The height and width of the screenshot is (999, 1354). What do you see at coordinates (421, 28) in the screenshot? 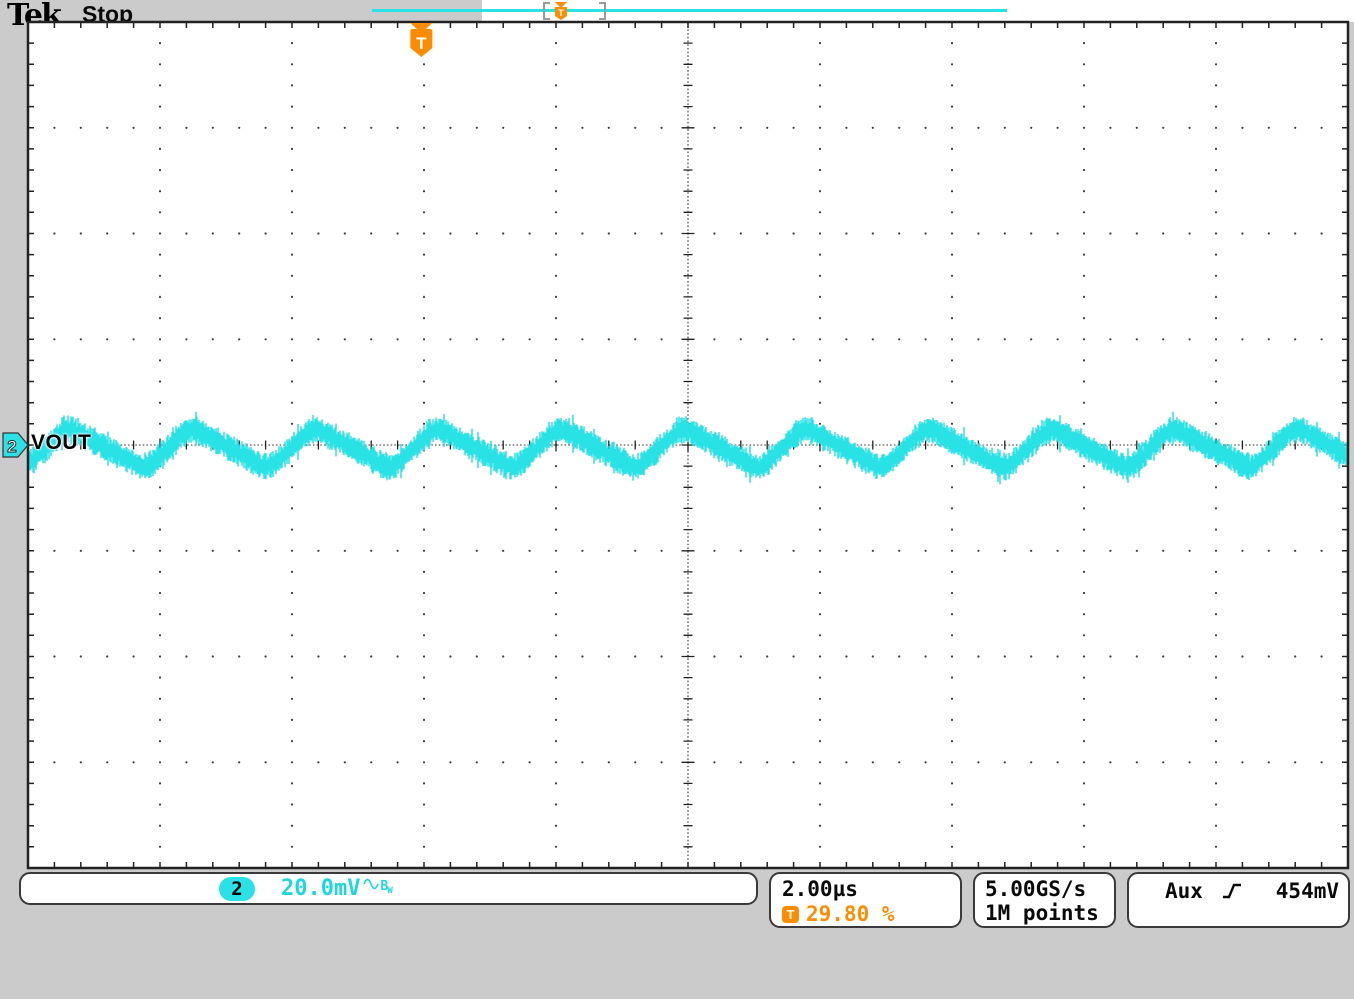
I see `trigger-position-marker` at bounding box center [421, 28].